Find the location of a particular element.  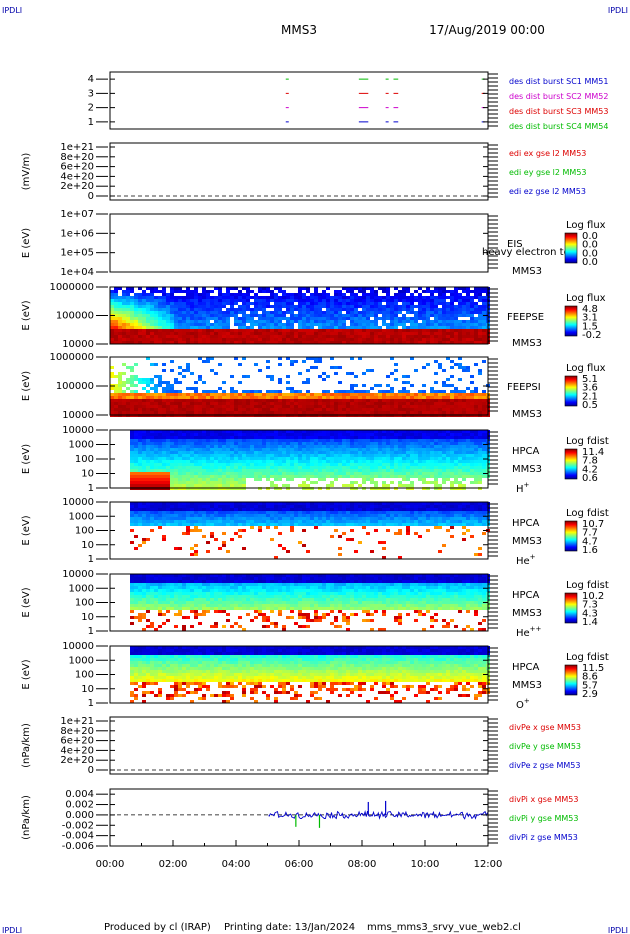

y-tick-label: 1e+06 is located at coordinates (77, 233).